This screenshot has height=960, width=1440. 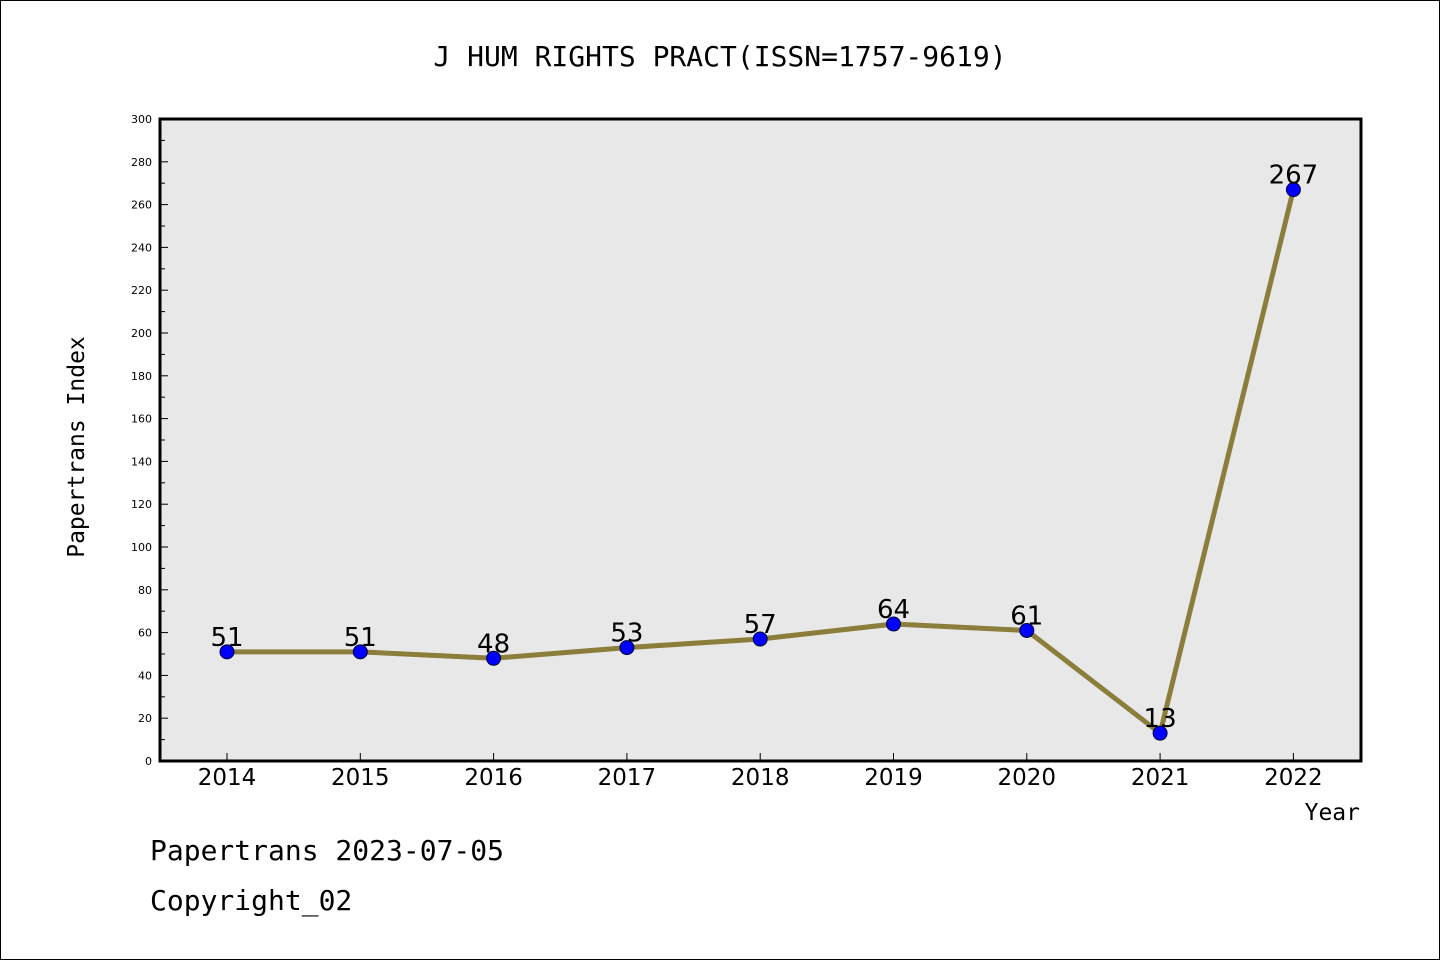 What do you see at coordinates (141, 119) in the screenshot?
I see `y-tick-label: 300` at bounding box center [141, 119].